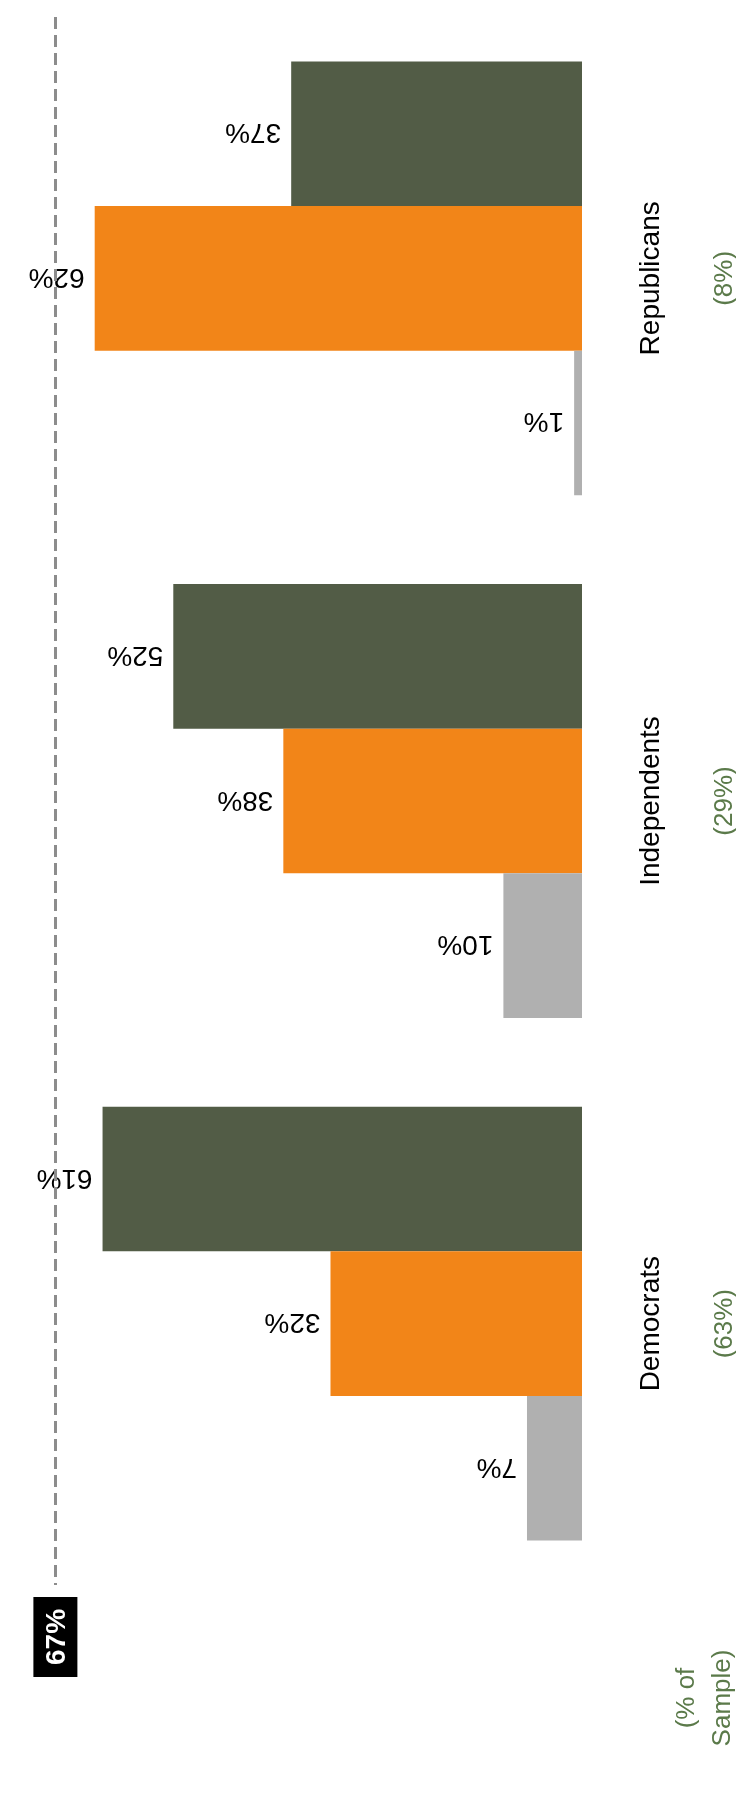 Image resolution: width=744 pixels, height=1793 pixels. I want to click on data-label: 37%, so click(253, 134).